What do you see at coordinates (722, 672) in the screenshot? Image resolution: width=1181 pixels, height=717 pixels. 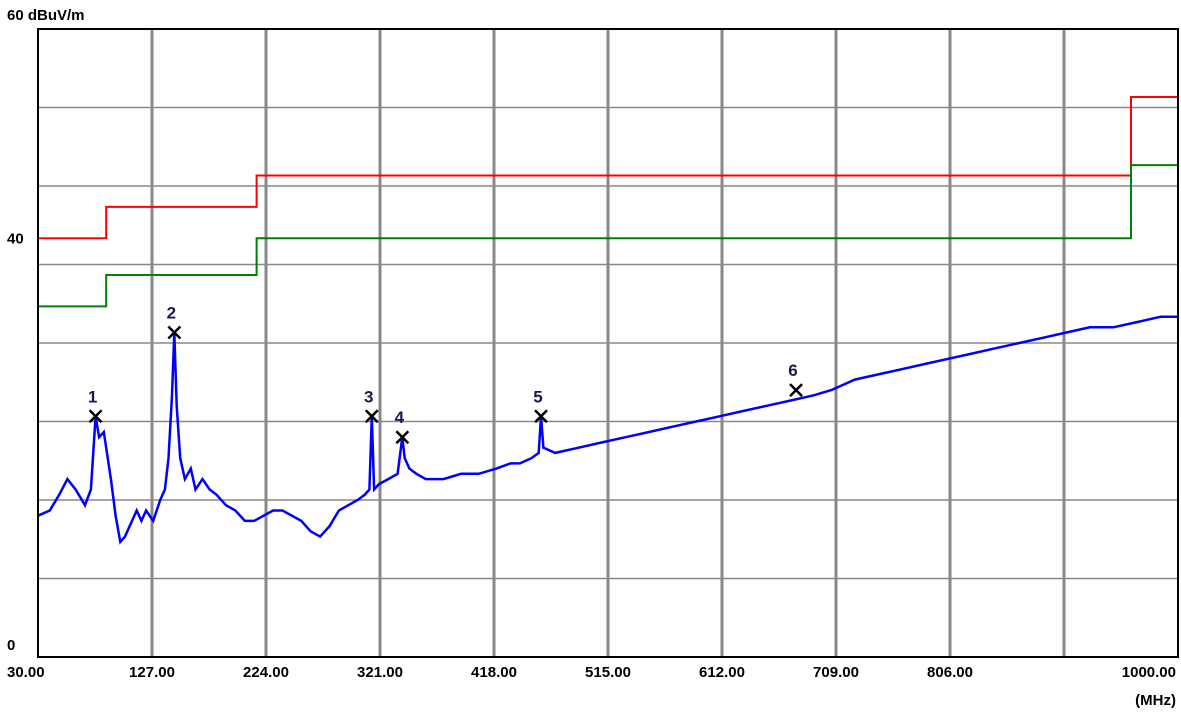 I see `x-tick-label: 612.00` at bounding box center [722, 672].